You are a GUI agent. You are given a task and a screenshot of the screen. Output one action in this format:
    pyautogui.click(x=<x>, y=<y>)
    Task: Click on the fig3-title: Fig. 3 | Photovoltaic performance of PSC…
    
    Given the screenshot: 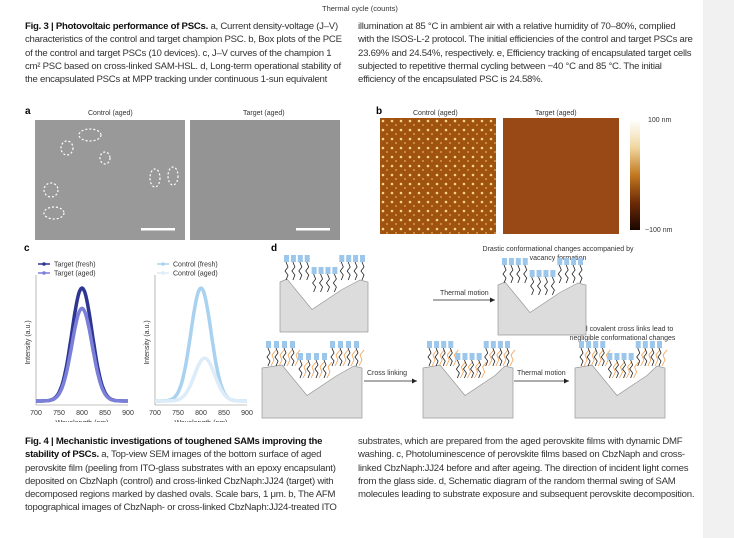 What is the action you would take?
    pyautogui.click(x=117, y=26)
    